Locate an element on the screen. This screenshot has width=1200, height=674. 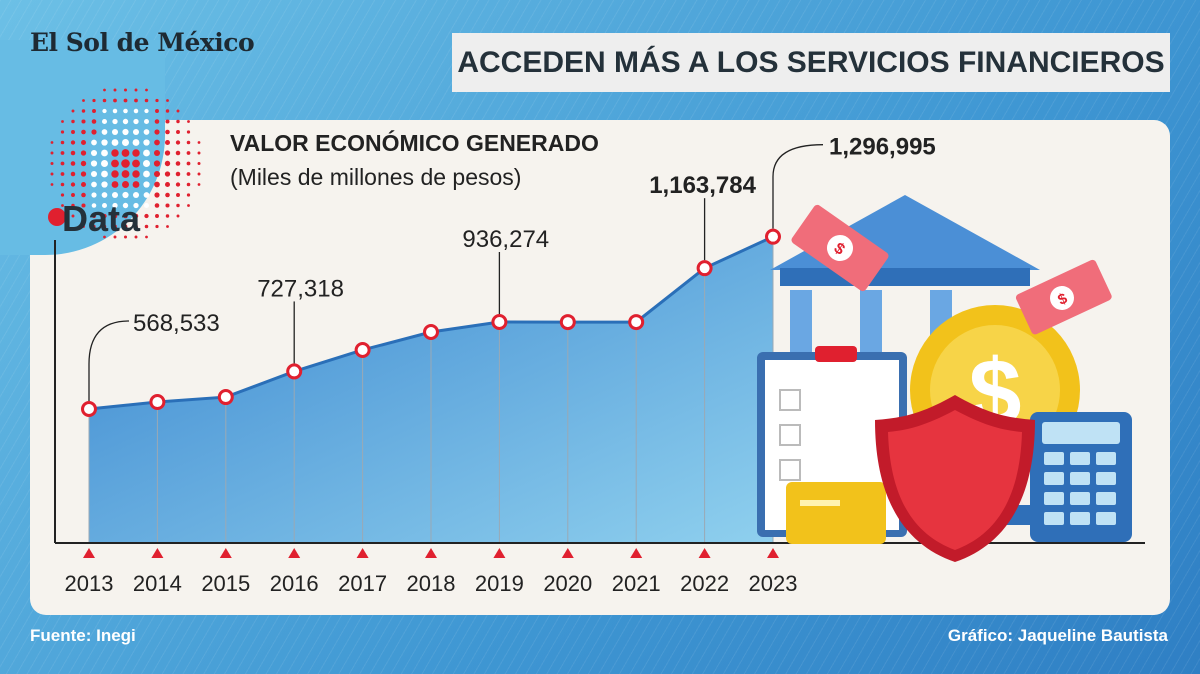
credit-card-icon is located at coordinates (836, 513).